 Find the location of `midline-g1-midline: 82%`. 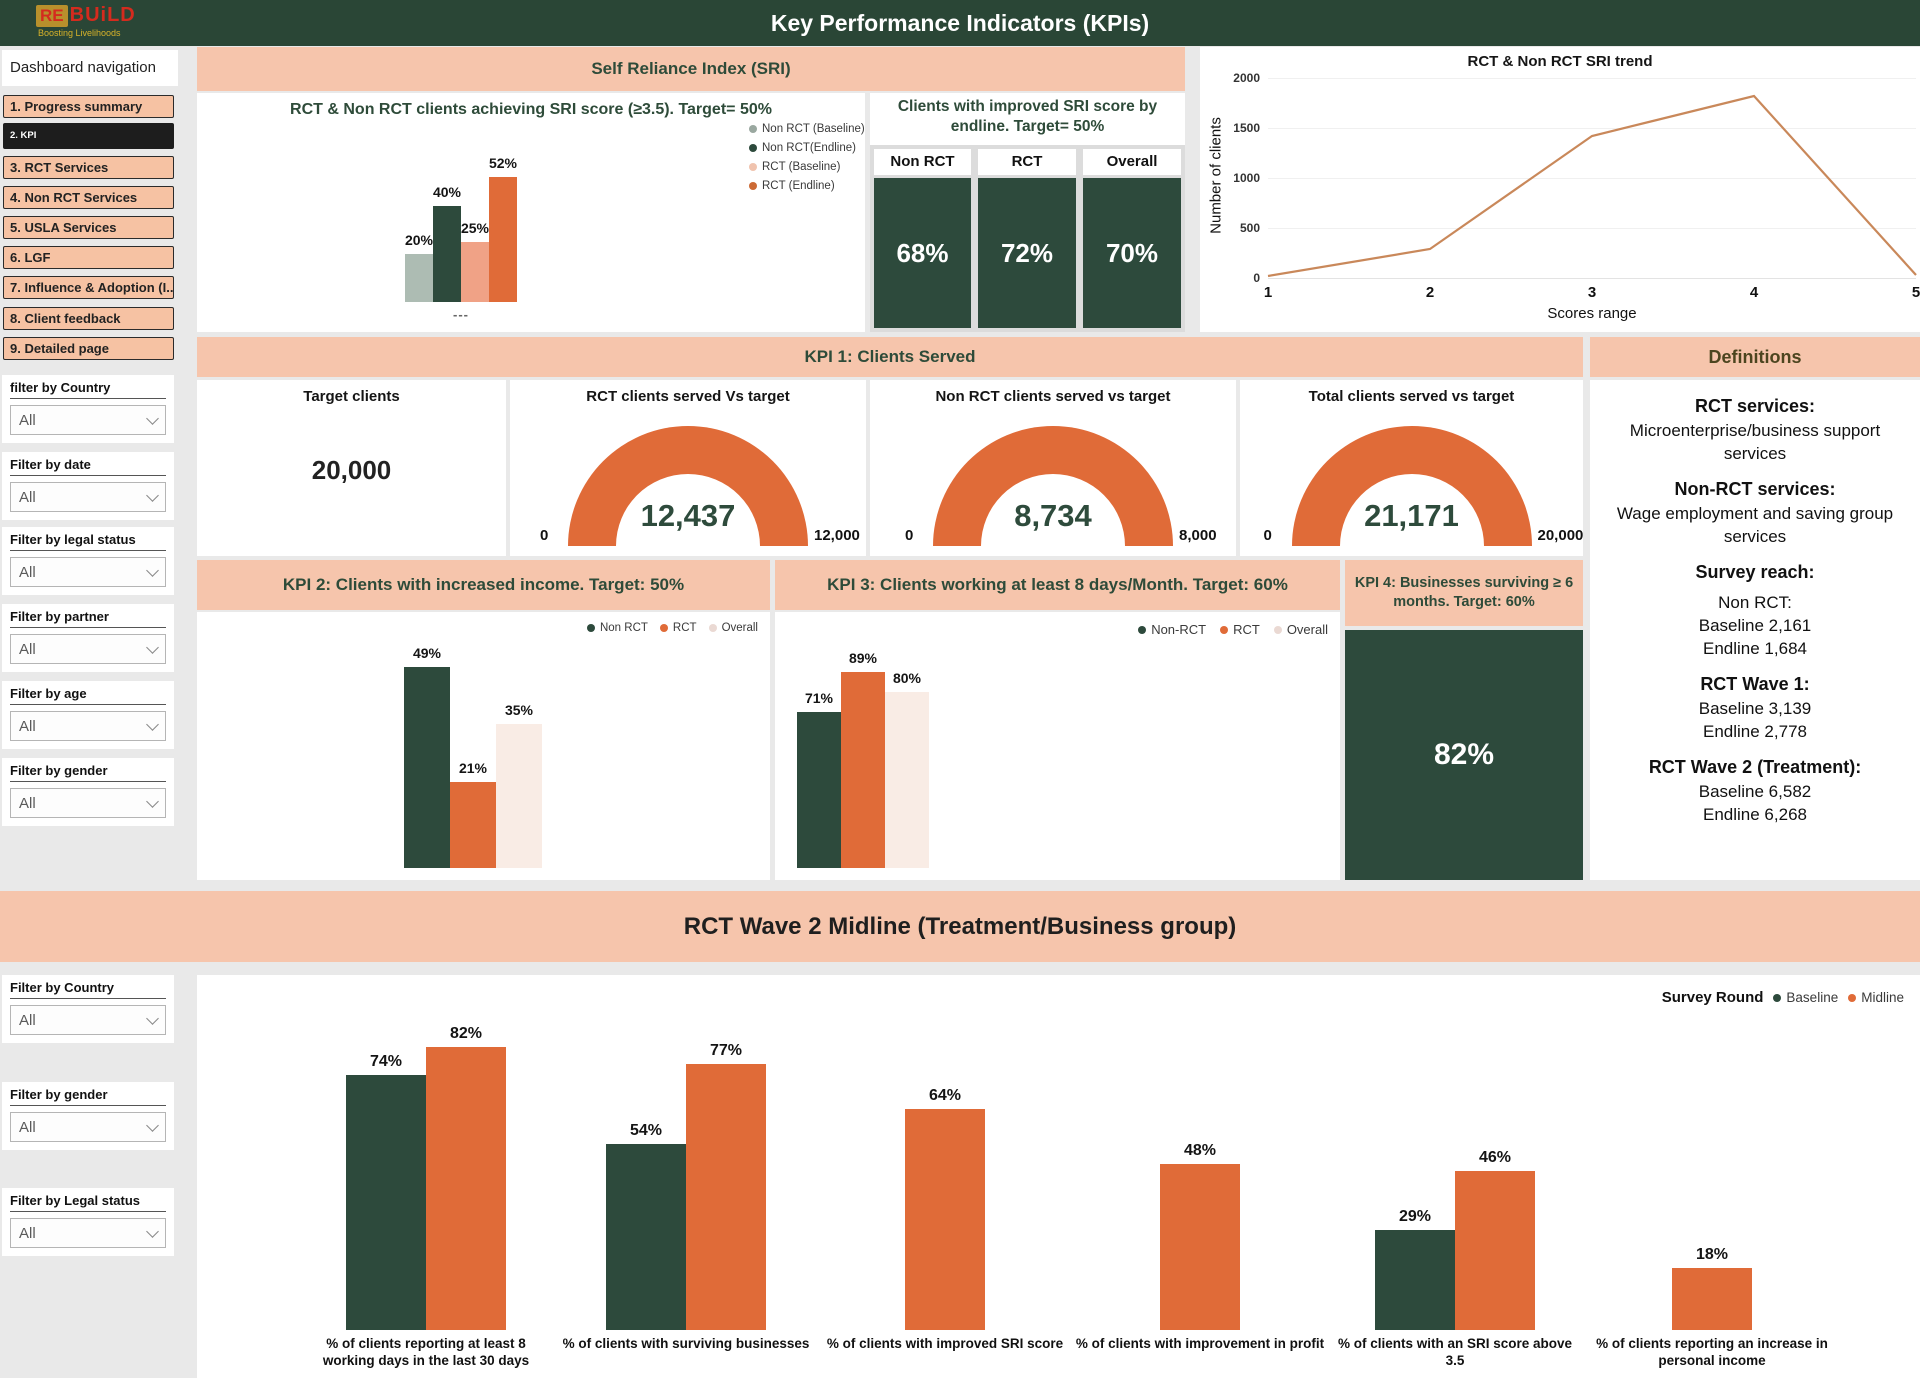

midline-g1-midline: 82% is located at coordinates (466, 1177).